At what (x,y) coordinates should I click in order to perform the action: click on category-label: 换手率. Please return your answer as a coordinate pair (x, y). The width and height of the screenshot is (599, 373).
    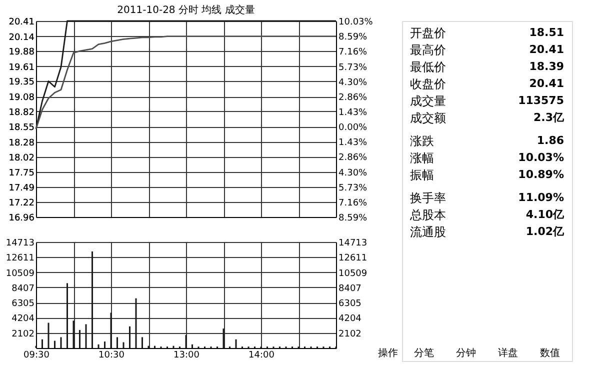
    Looking at the image, I should click on (428, 198).